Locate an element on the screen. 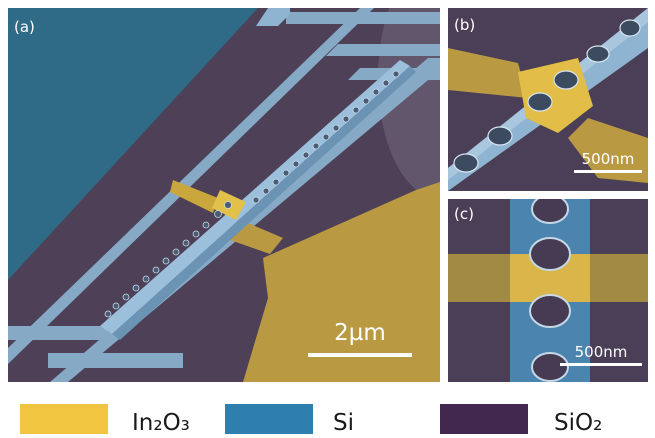 This screenshot has width=655, height=438. indium-oxide-pad is located at coordinates (341, 282).